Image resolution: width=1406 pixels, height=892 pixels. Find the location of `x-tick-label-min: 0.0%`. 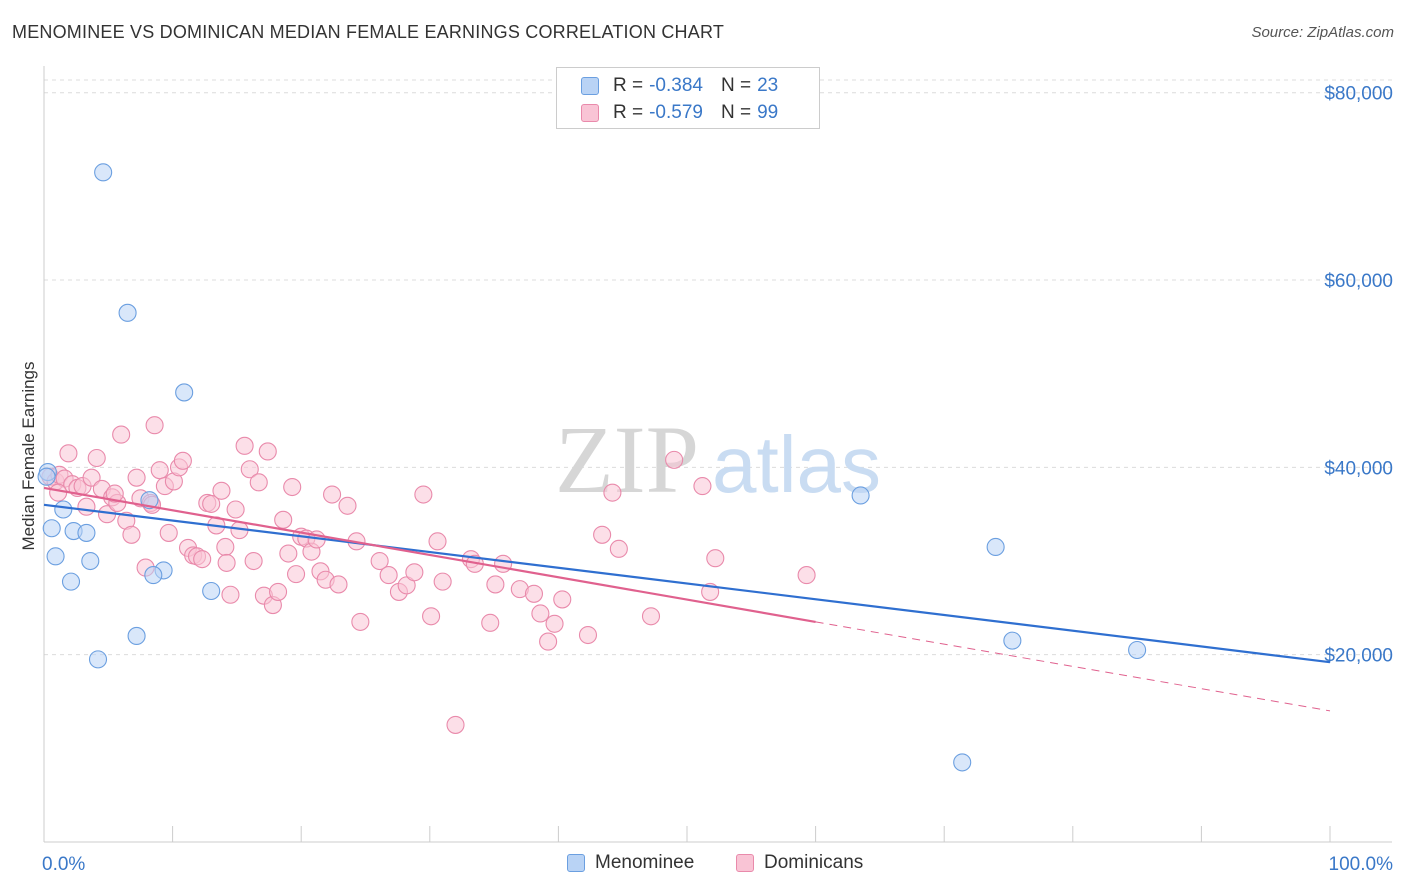

x-tick-label-min: 0.0% is located at coordinates (63, 864).